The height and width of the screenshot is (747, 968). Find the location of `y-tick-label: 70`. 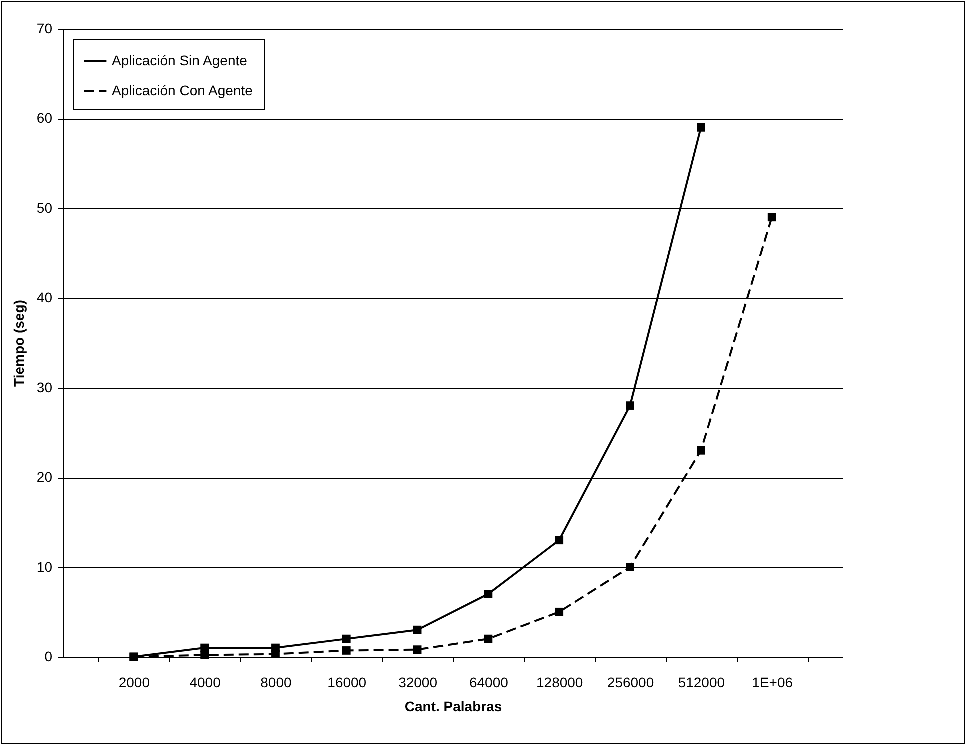

y-tick-label: 70 is located at coordinates (44, 28).